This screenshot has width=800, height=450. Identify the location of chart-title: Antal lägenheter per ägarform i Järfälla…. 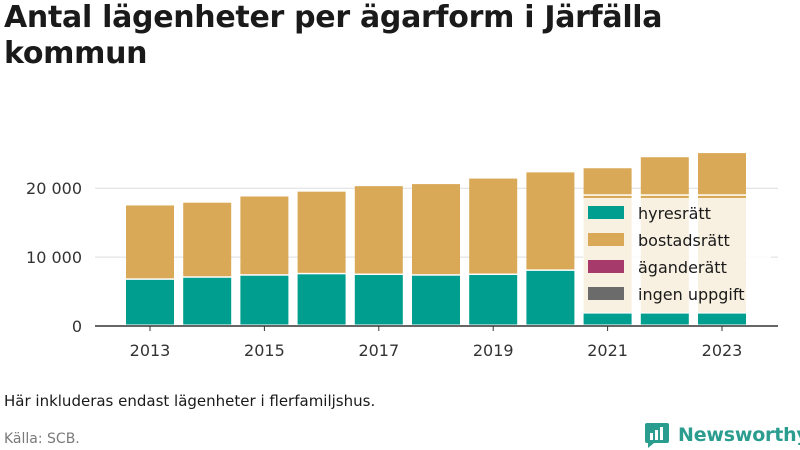
(333, 35).